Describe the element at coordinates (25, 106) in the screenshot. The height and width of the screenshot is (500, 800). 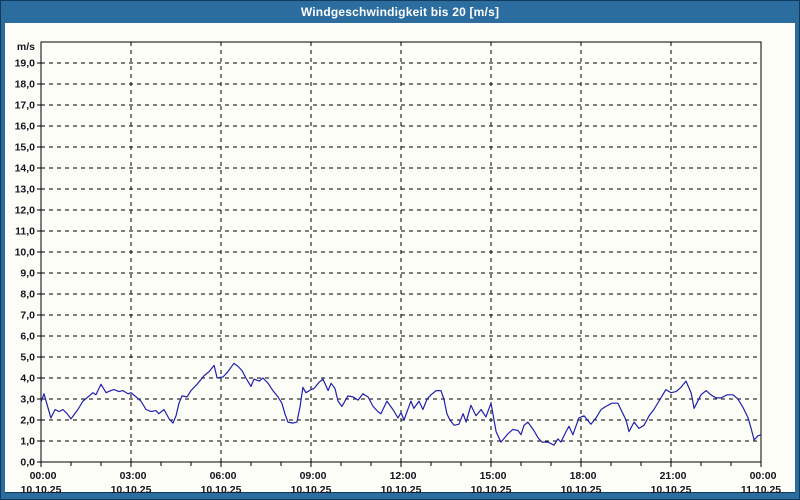
I see `y-axis-tick-label: 17,0` at that location.